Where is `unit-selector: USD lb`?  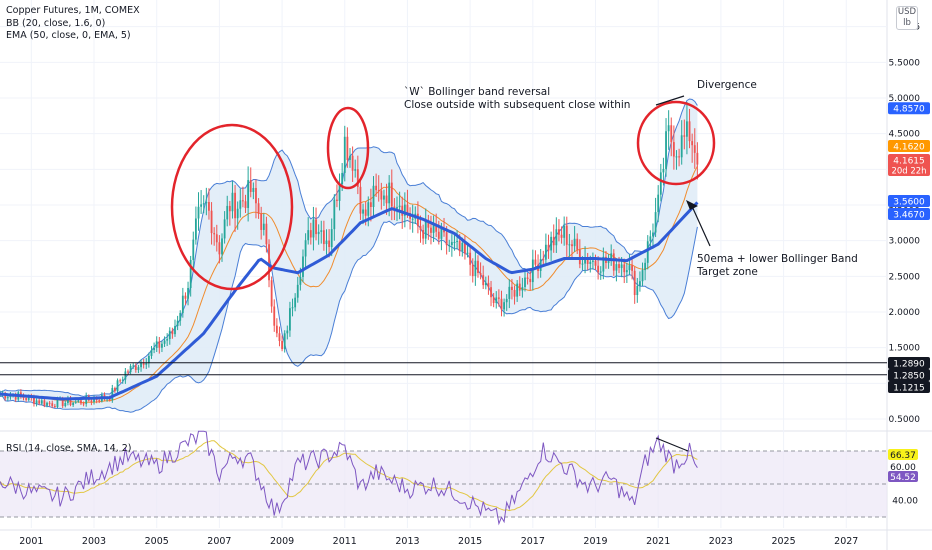
unit-selector: USD lb is located at coordinates (907, 18).